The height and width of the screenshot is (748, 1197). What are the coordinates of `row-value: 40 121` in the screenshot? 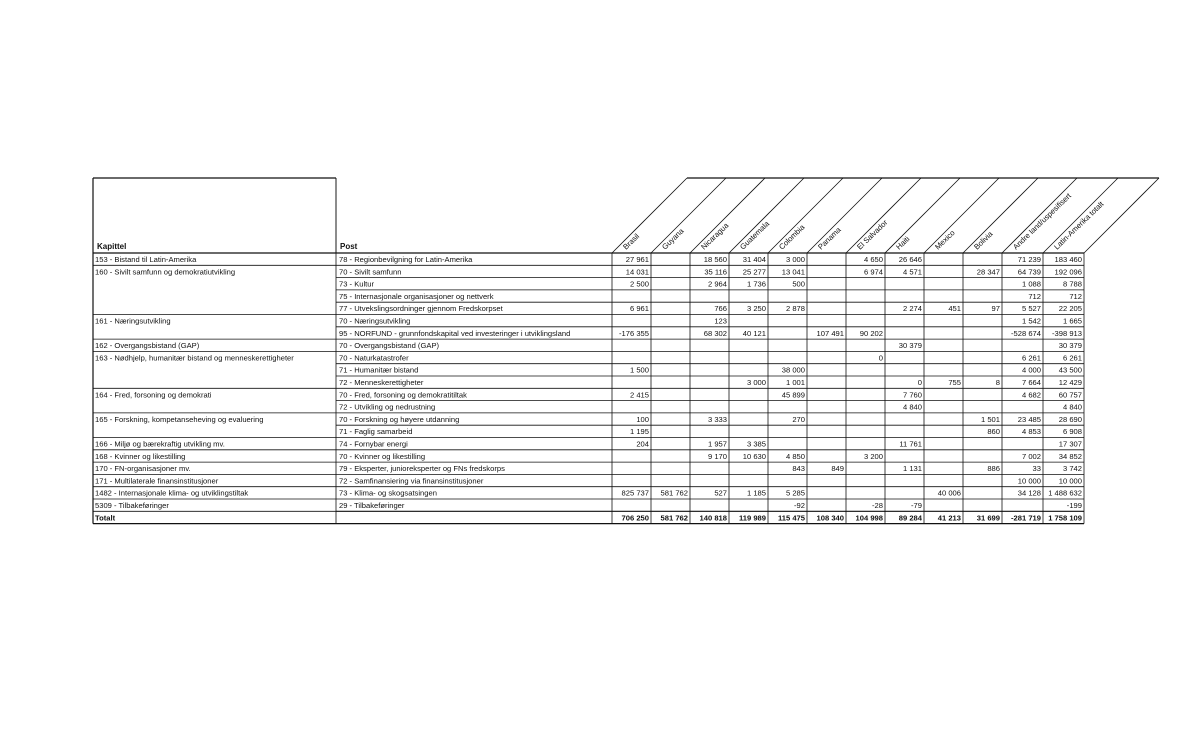 It's located at (754, 333).